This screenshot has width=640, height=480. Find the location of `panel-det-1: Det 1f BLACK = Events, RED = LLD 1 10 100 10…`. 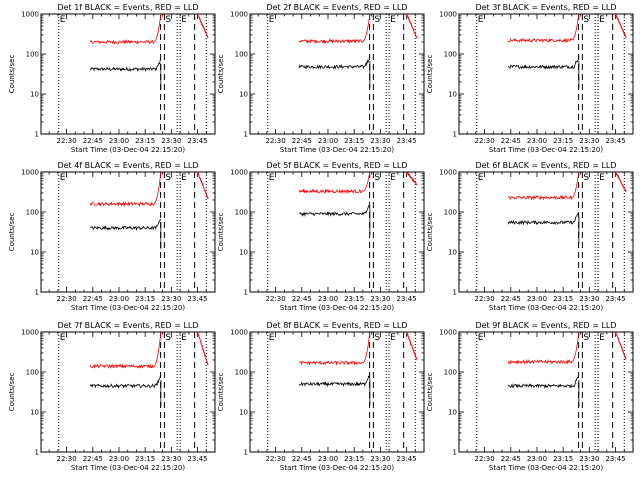

panel-det-1: Det 1f BLACK = Events, RED = LLD 1 10 100 10… is located at coordinates (112, 78).